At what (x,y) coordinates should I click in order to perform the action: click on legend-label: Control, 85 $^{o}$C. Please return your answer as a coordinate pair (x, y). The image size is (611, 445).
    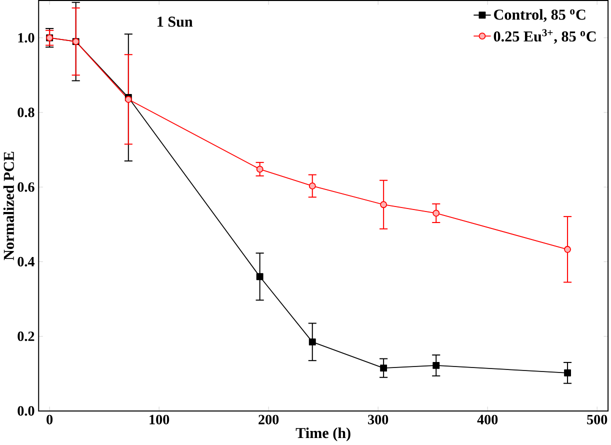
    Looking at the image, I should click on (540, 15).